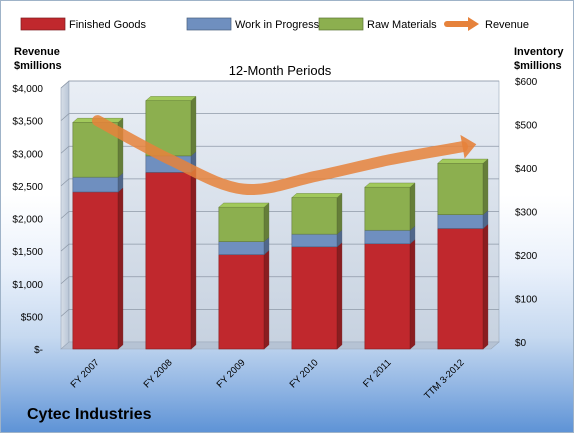 This screenshot has height=433, width=574. What do you see at coordinates (38, 66) in the screenshot?
I see `left-axis-title-line2: $millions` at bounding box center [38, 66].